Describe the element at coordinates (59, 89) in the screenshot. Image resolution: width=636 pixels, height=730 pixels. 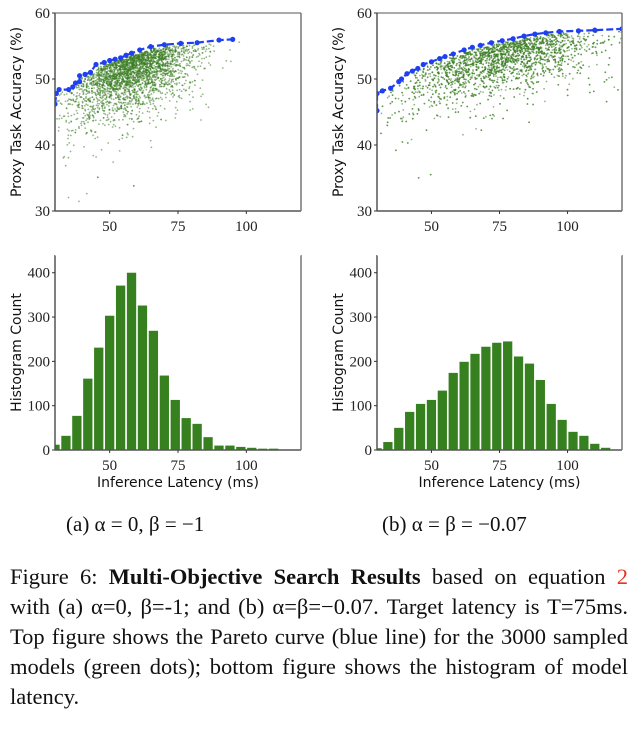
I see `pareto-point` at that location.